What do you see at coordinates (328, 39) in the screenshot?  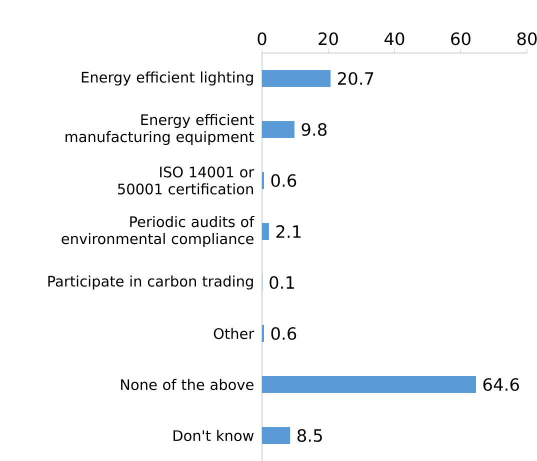 I see `x-tick-label: 20` at bounding box center [328, 39].